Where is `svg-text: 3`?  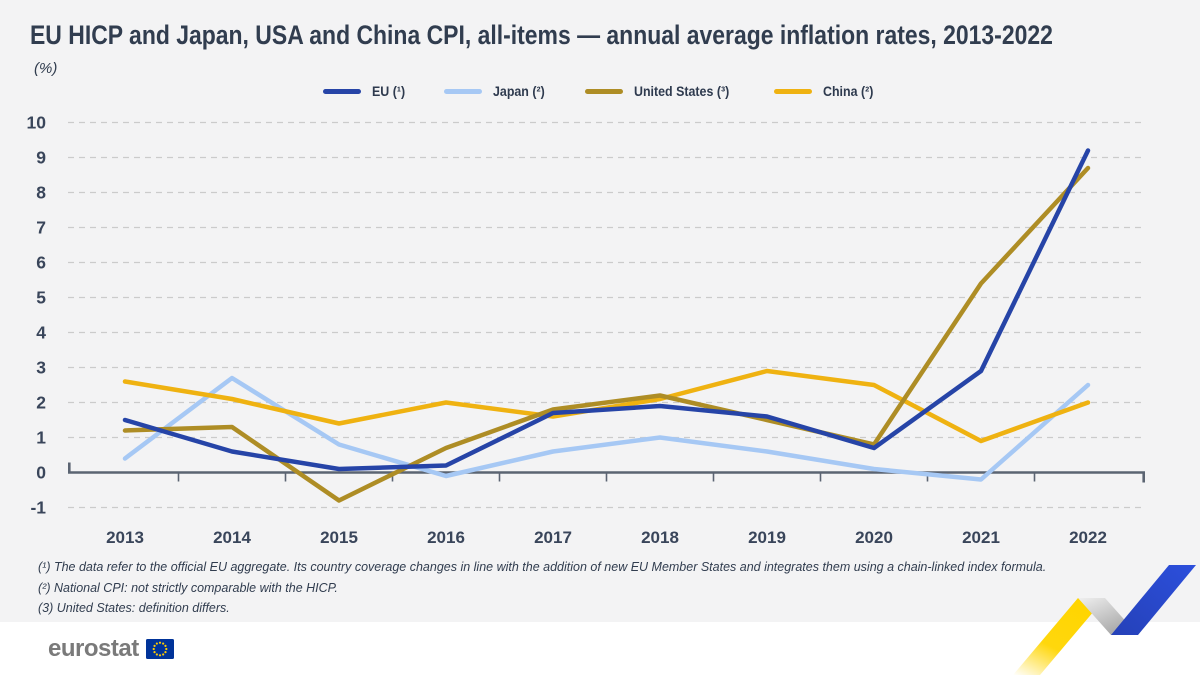
svg-text: 3 is located at coordinates (41, 368).